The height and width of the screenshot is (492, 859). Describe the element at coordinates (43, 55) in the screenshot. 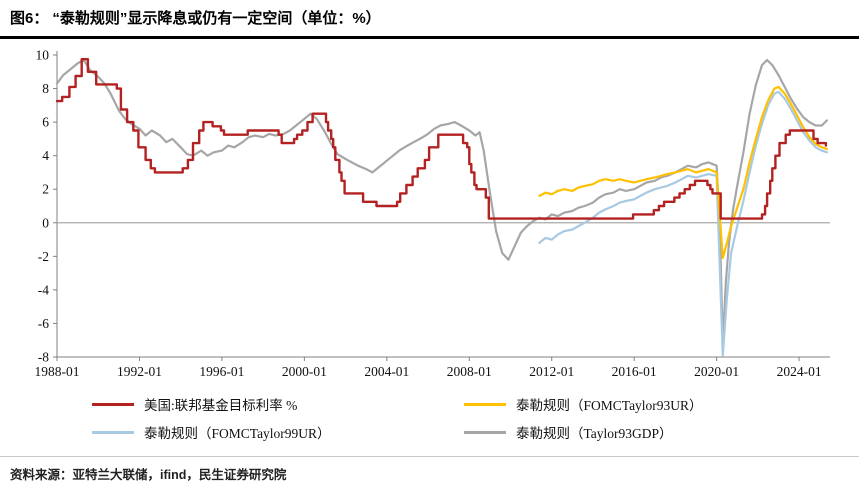

I see `svg-text: 10` at that location.